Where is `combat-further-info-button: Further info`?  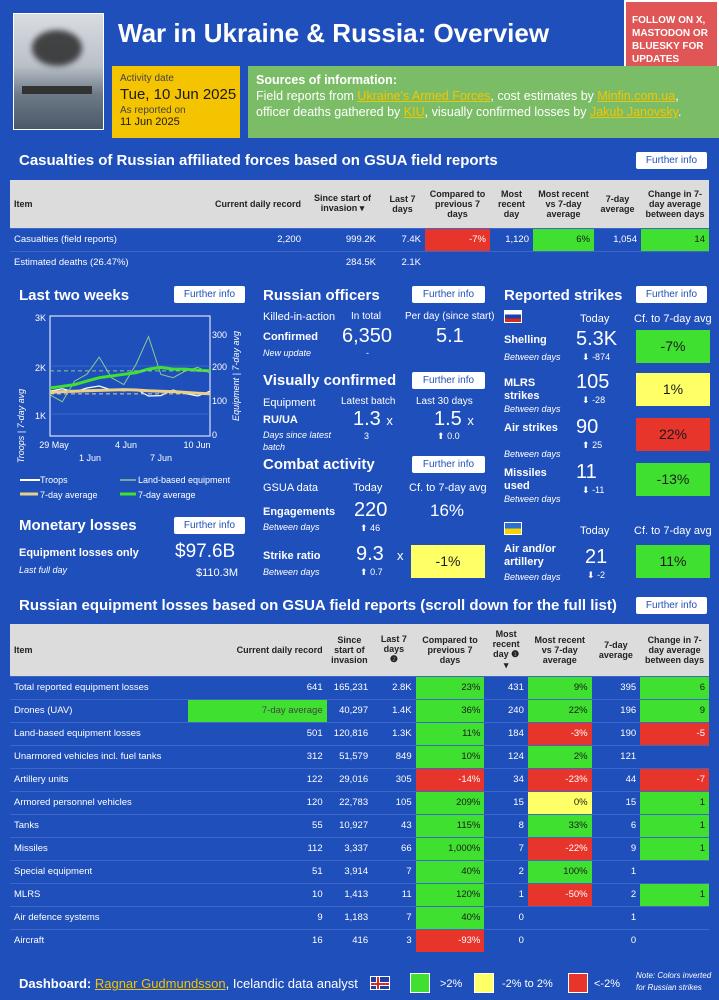
combat-further-info-button: Further info is located at coordinates (448, 464).